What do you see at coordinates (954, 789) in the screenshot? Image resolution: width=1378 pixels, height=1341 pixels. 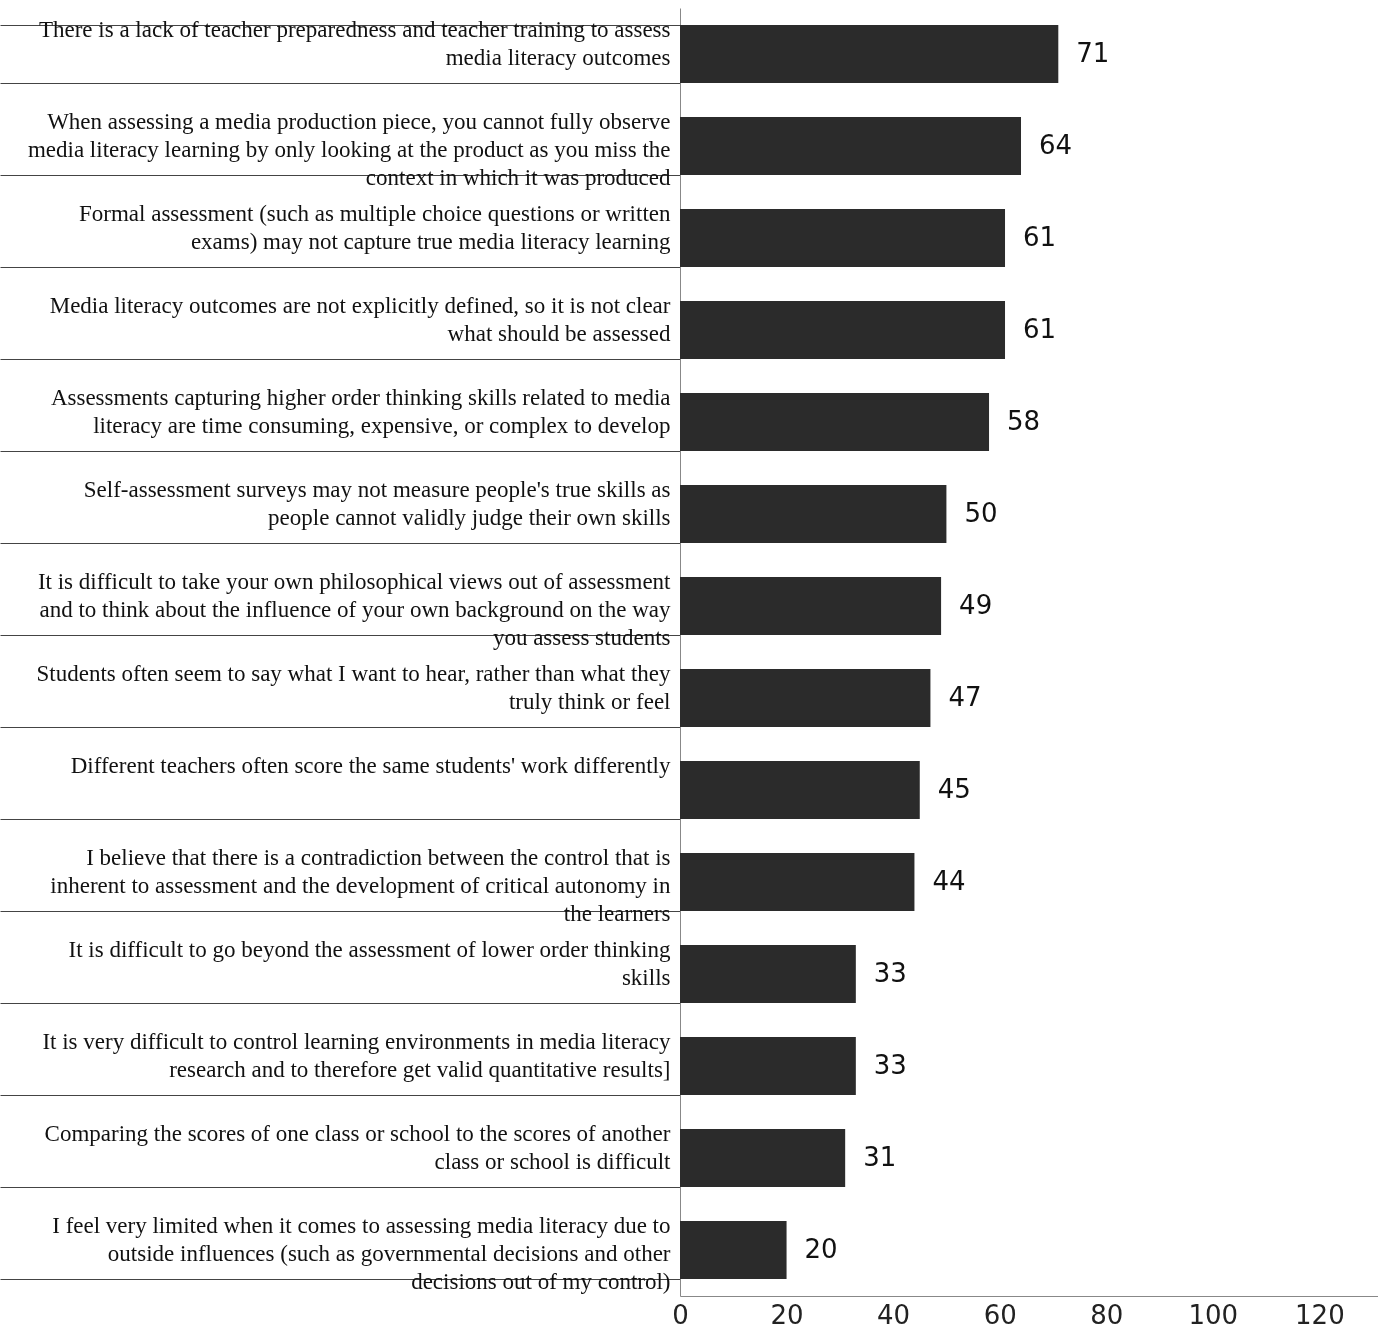 I see `data-label: 45` at bounding box center [954, 789].